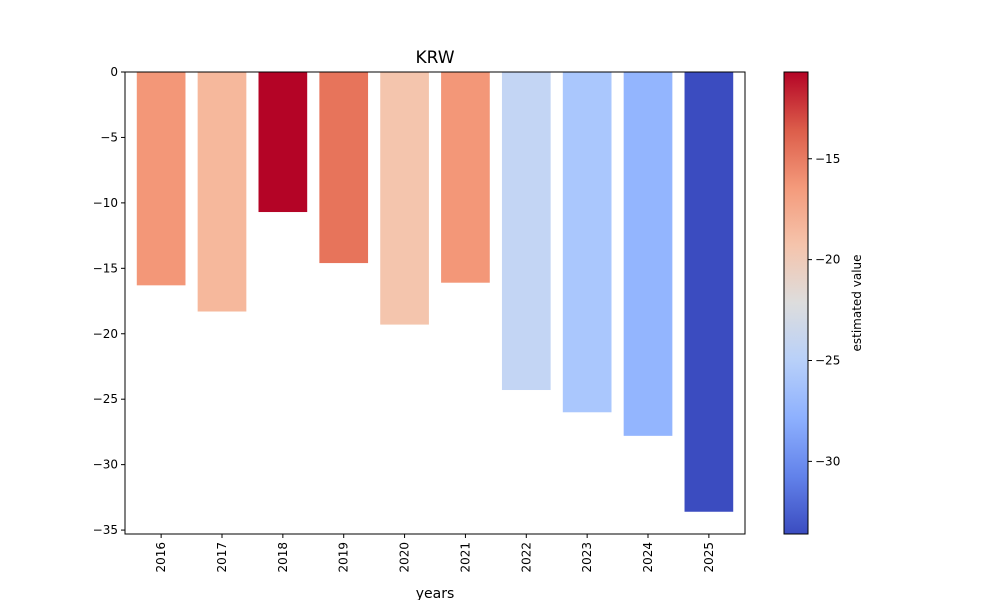 This screenshot has height=600, width=1000. Describe the element at coordinates (827, 260) in the screenshot. I see `colorbar-tick-label: −20` at that location.